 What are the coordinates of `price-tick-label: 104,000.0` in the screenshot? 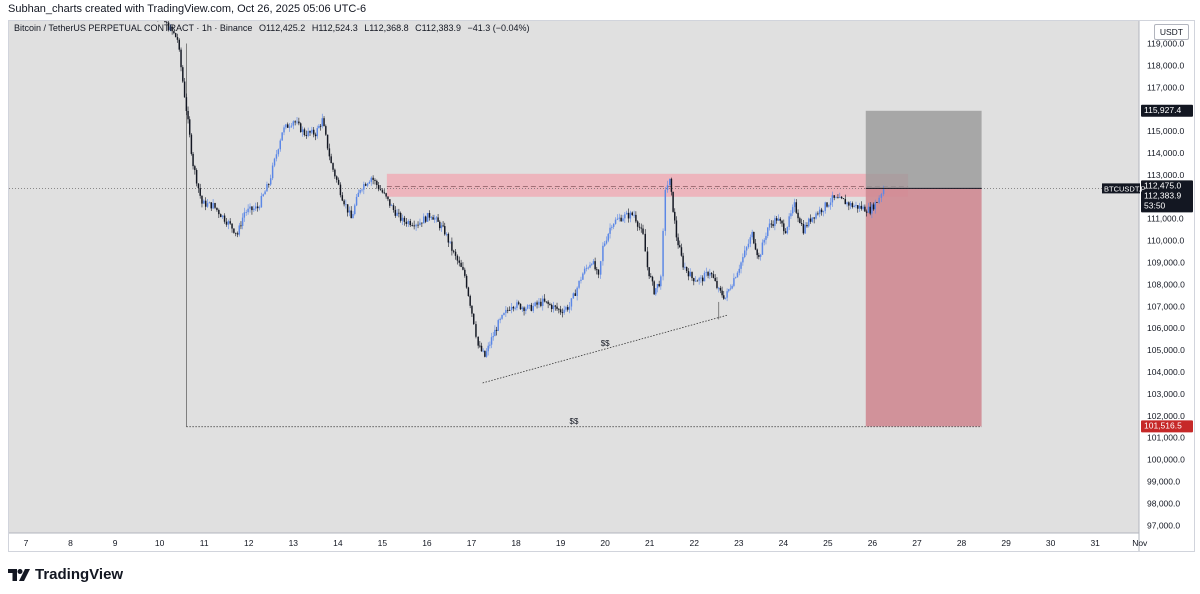 It's located at (1166, 372).